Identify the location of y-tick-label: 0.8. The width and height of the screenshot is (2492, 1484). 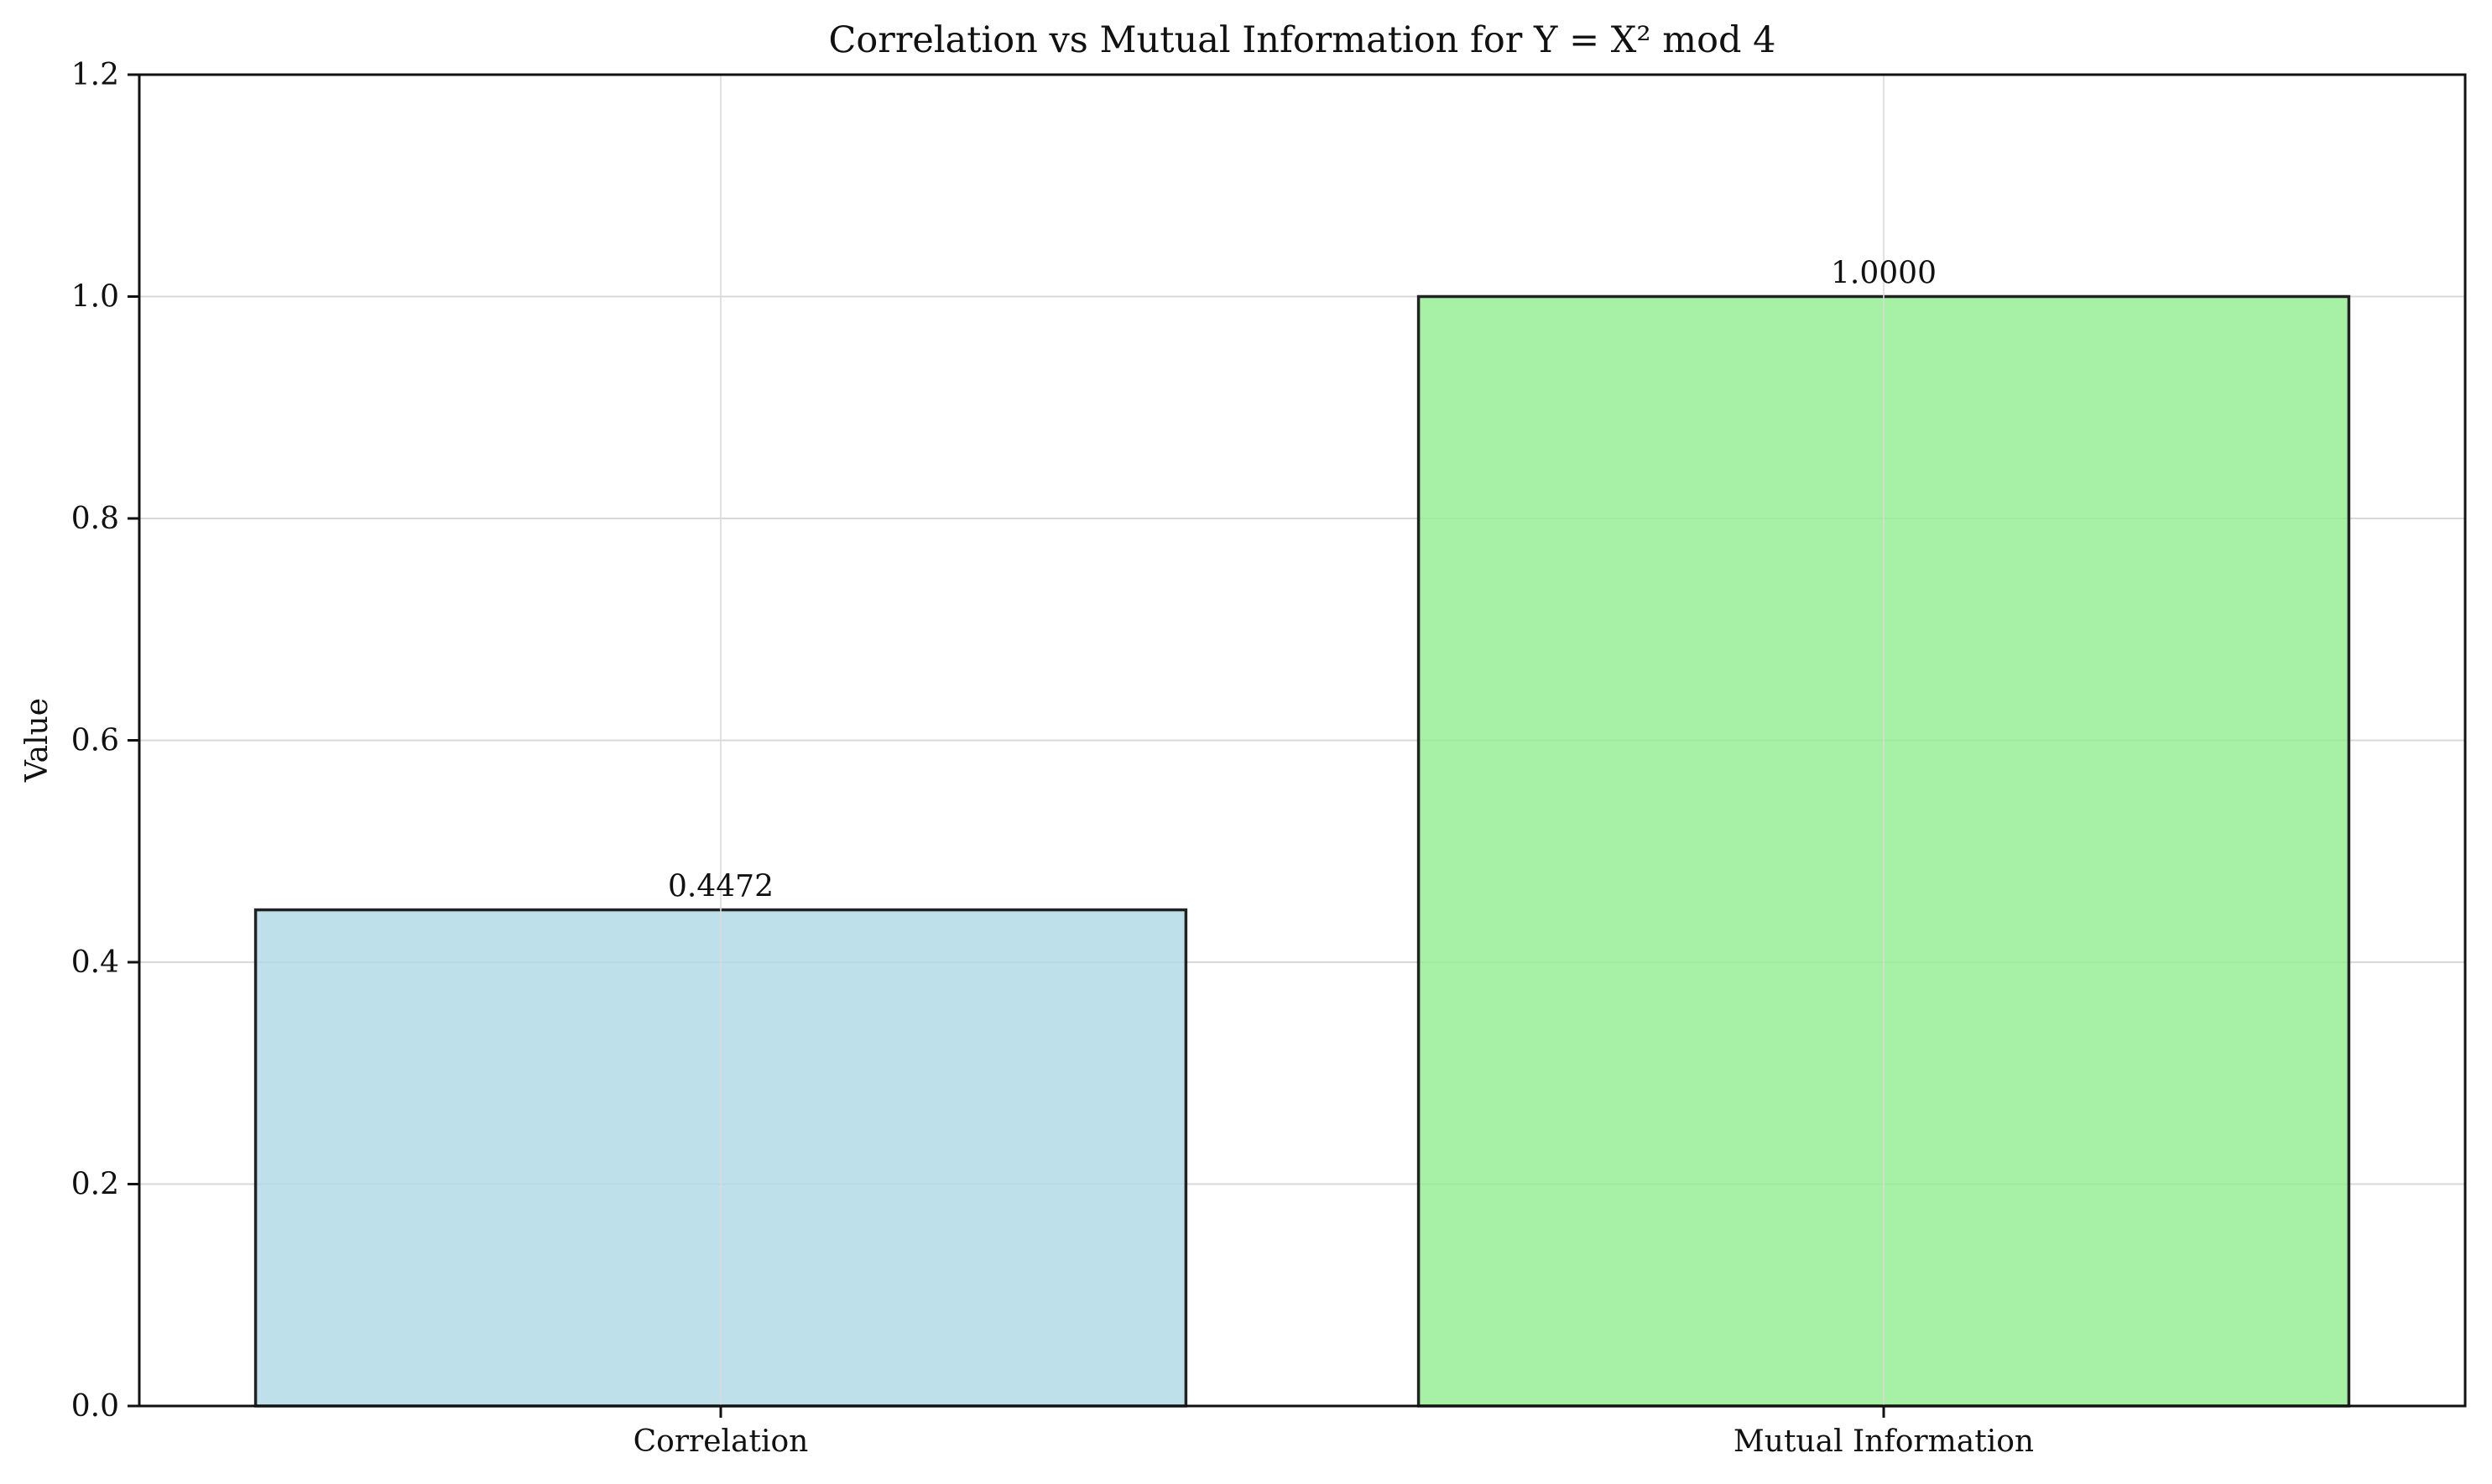
(95, 519).